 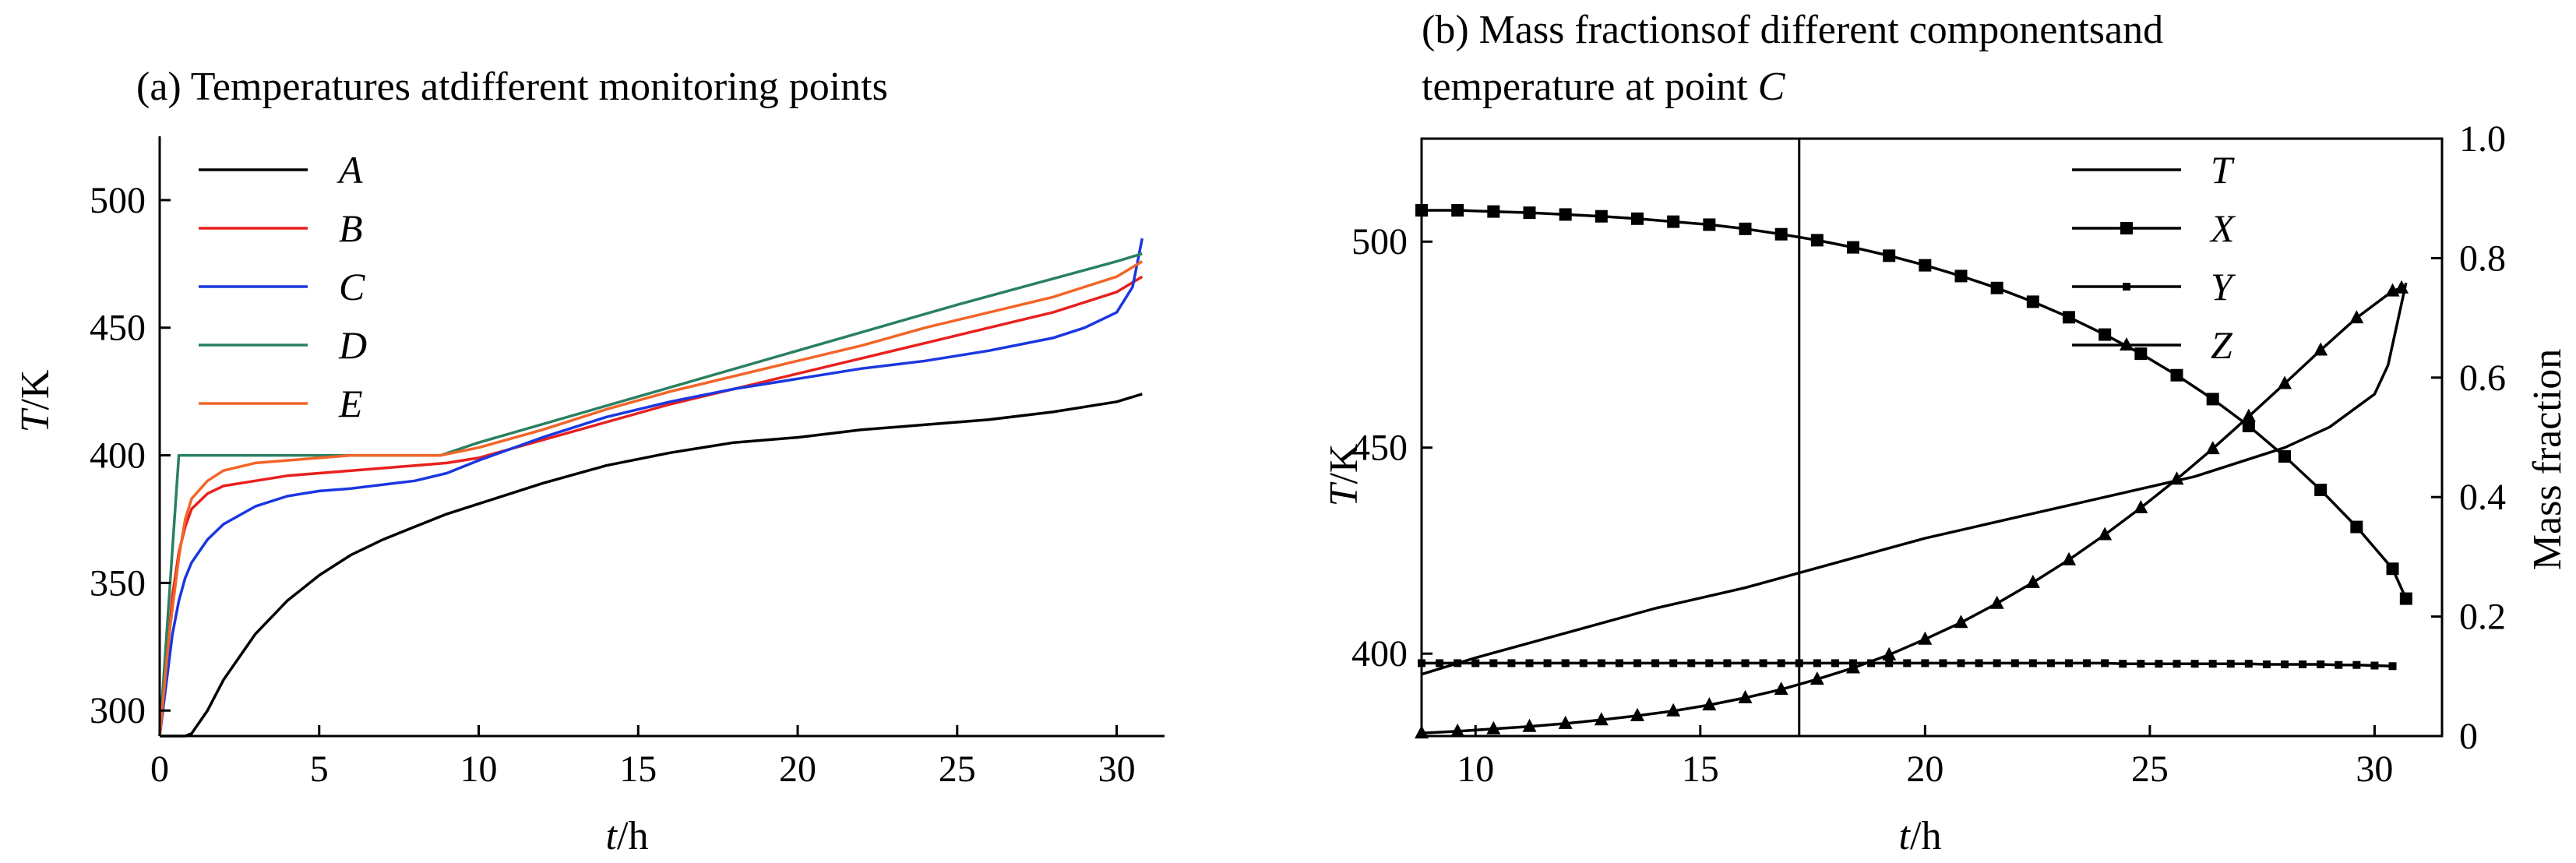 I want to click on panel-a-y-tick-label: 500, so click(x=118, y=200).